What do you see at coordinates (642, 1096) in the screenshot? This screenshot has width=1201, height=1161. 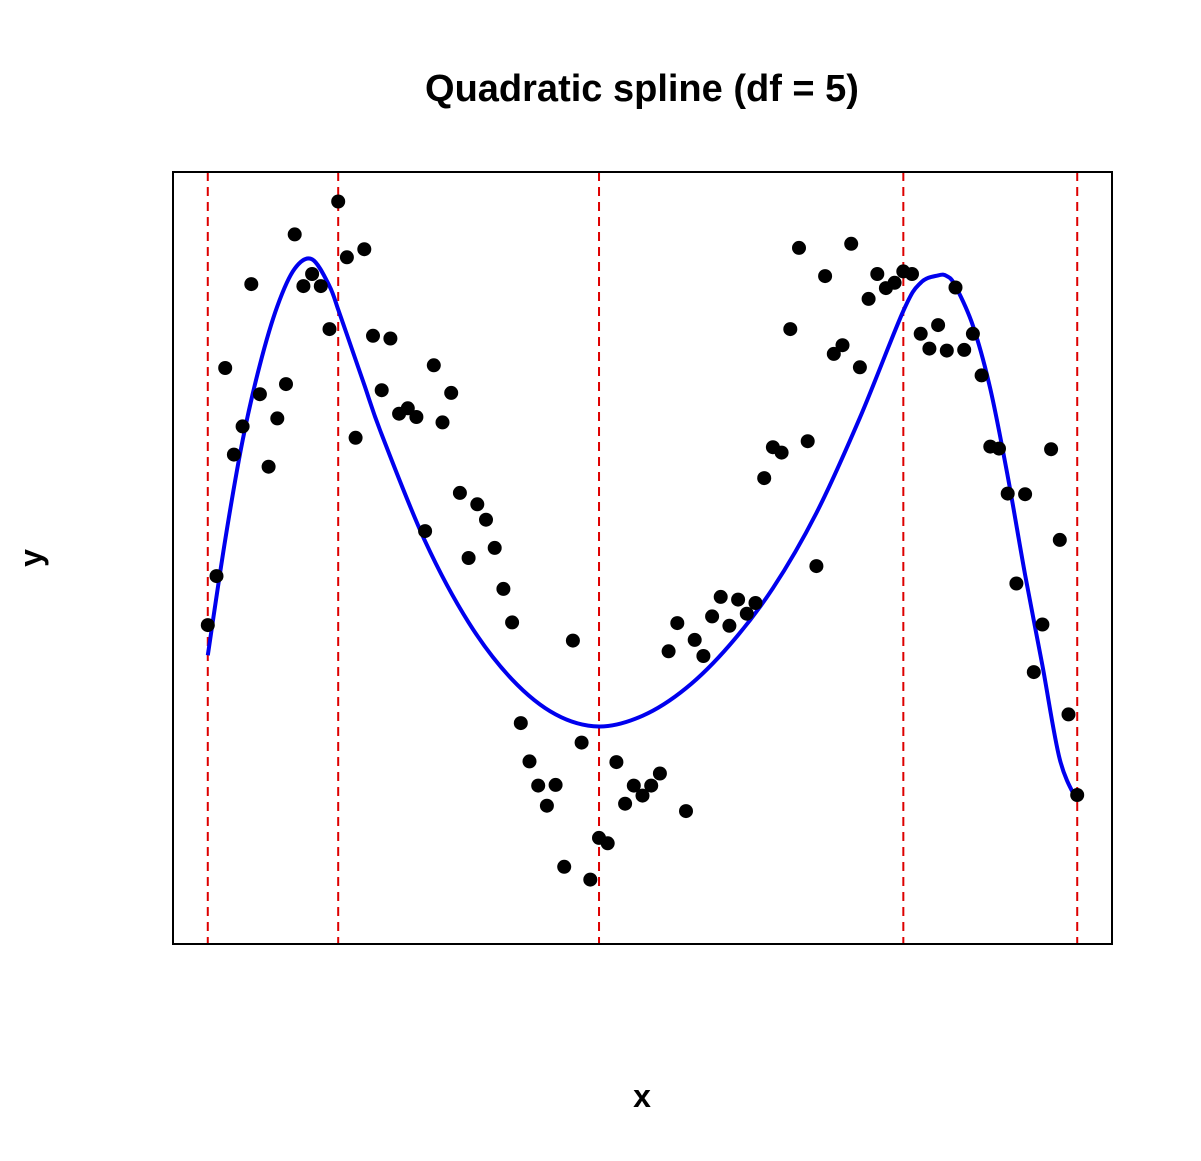 I see `x-axis-label: x` at bounding box center [642, 1096].